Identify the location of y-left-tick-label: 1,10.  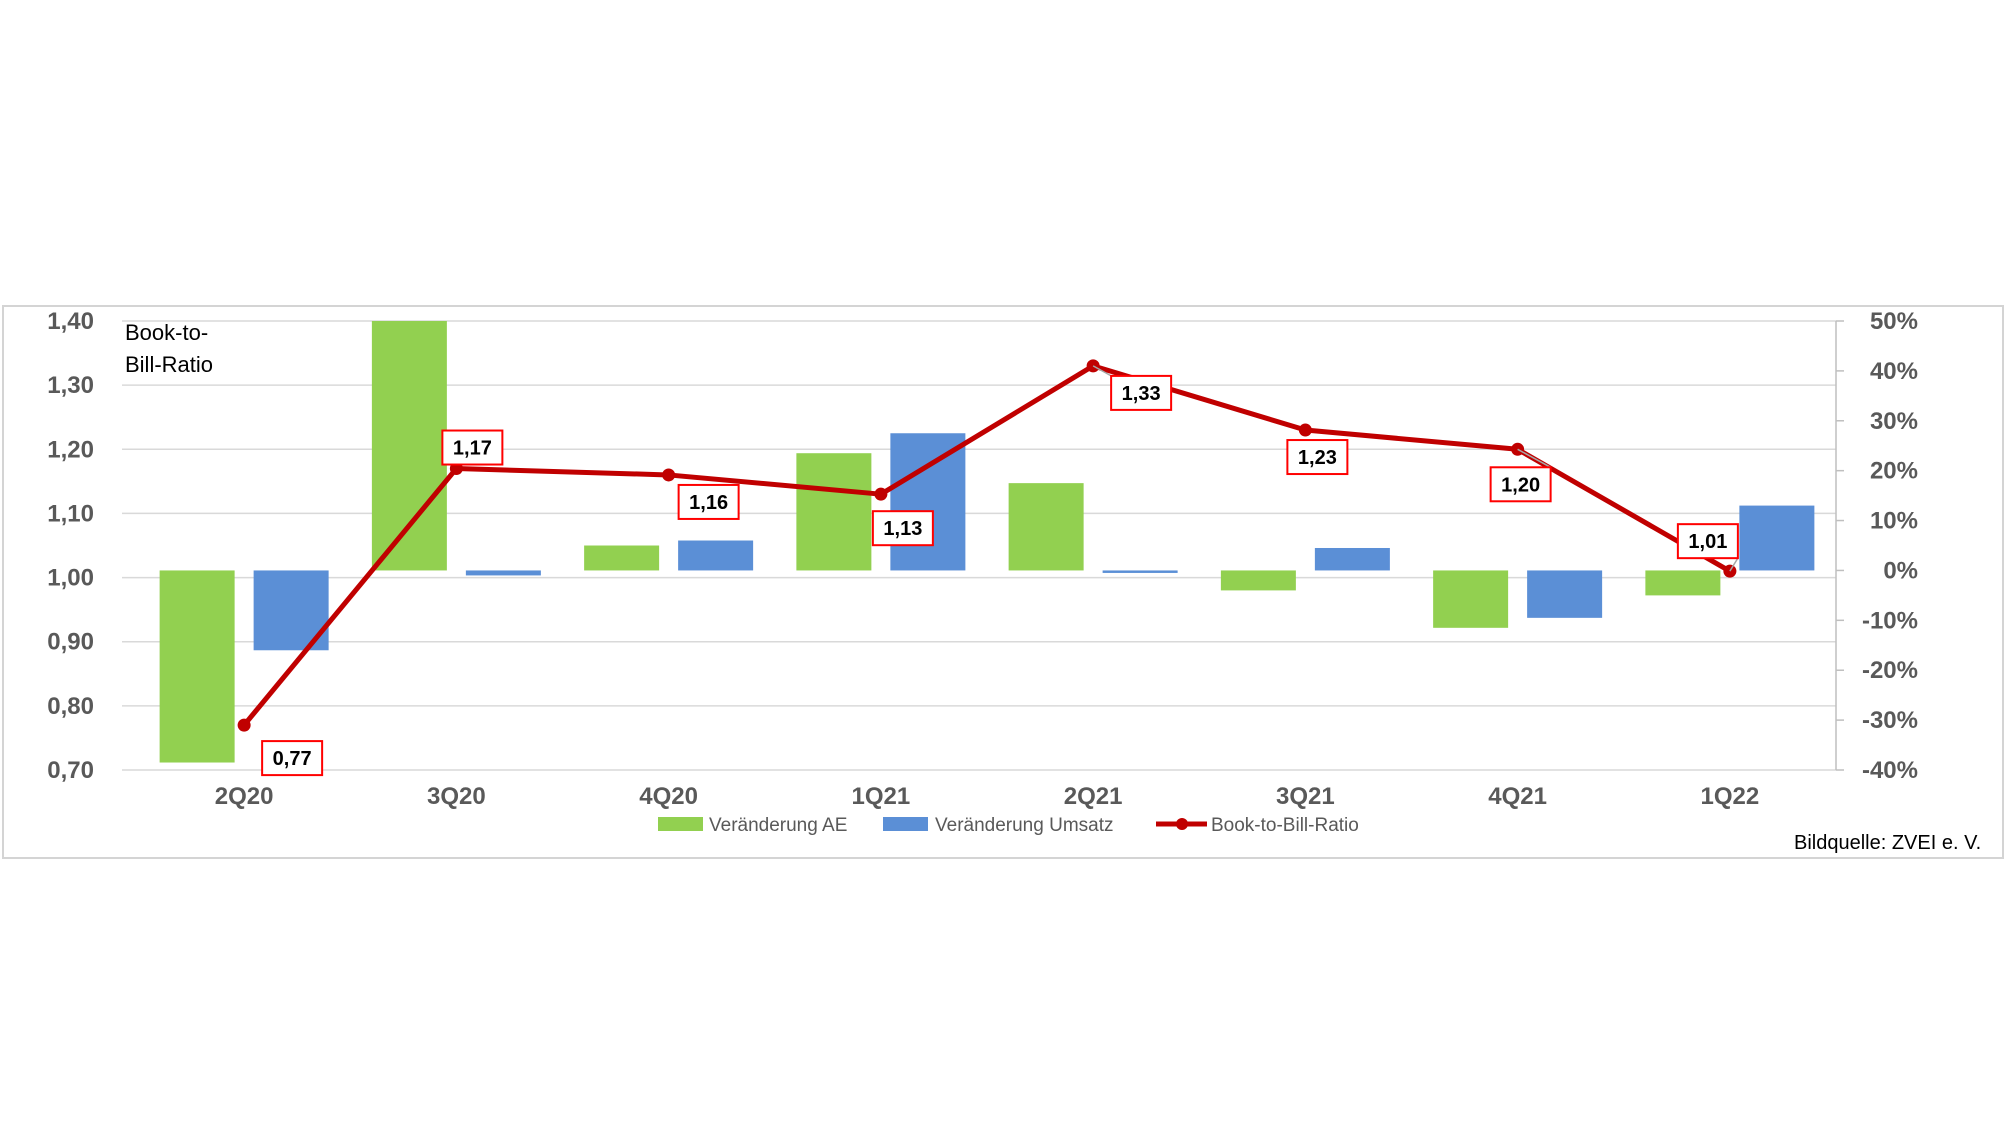
(70, 513).